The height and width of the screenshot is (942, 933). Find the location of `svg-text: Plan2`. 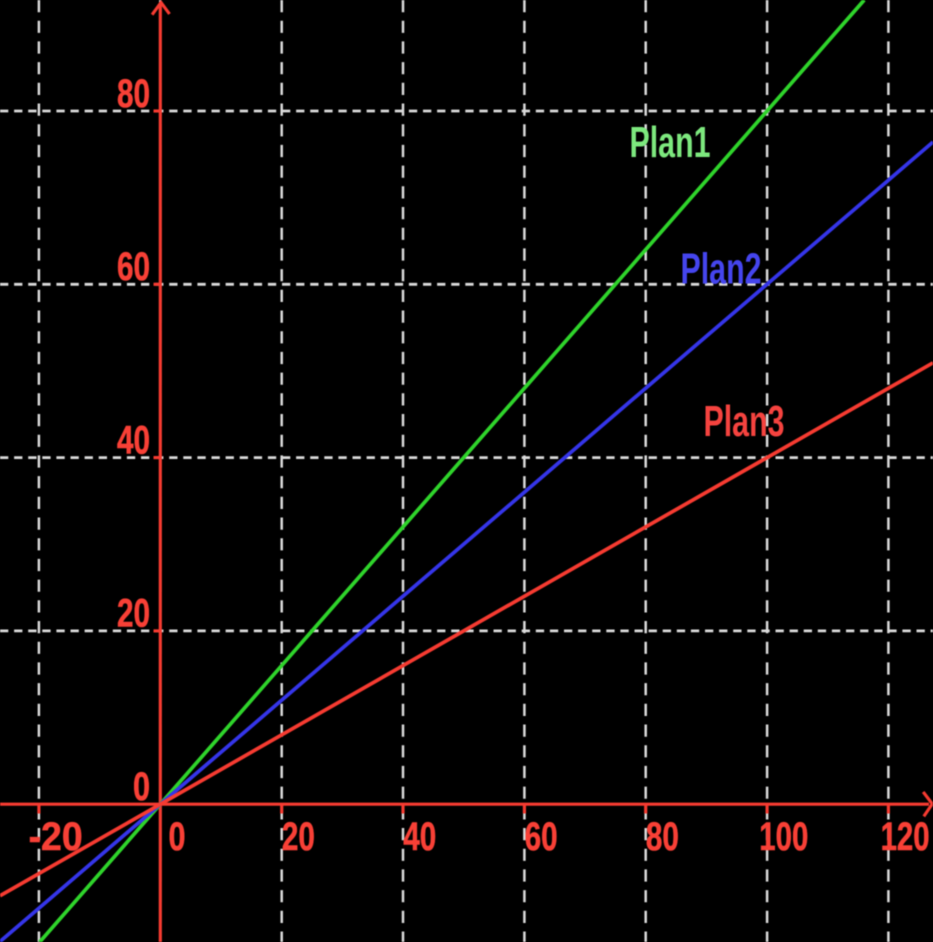

svg-text: Plan2 is located at coordinates (721, 270).